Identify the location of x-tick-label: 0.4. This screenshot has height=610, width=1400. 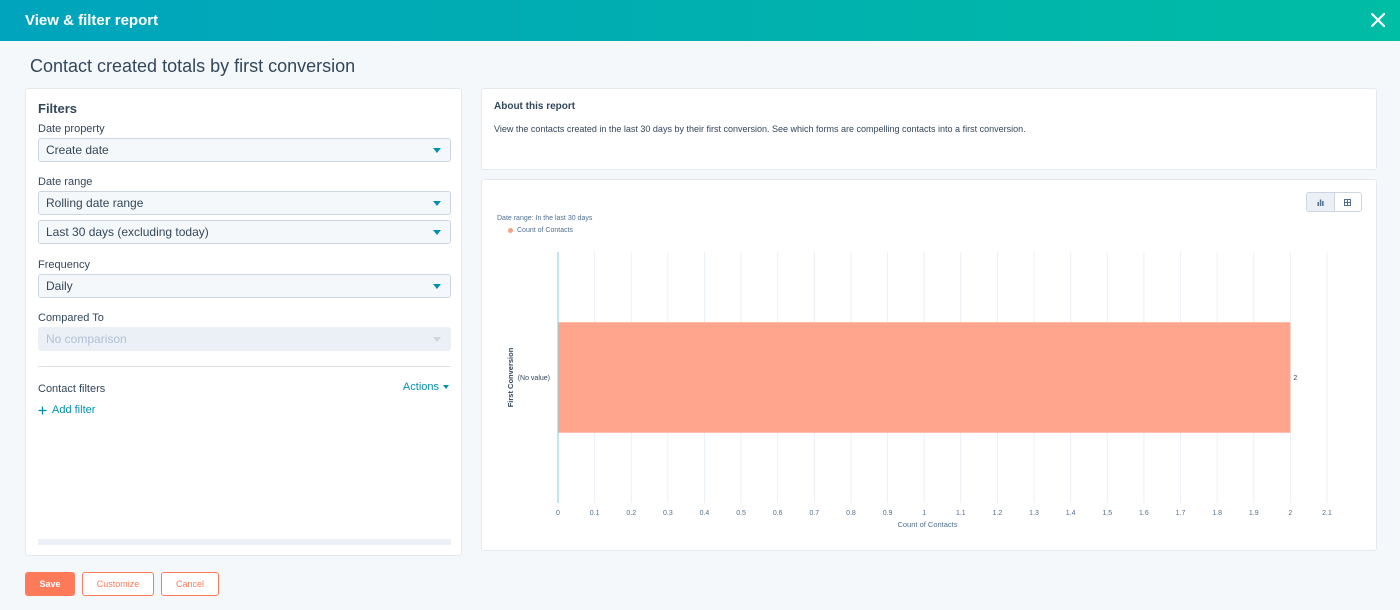
(705, 513).